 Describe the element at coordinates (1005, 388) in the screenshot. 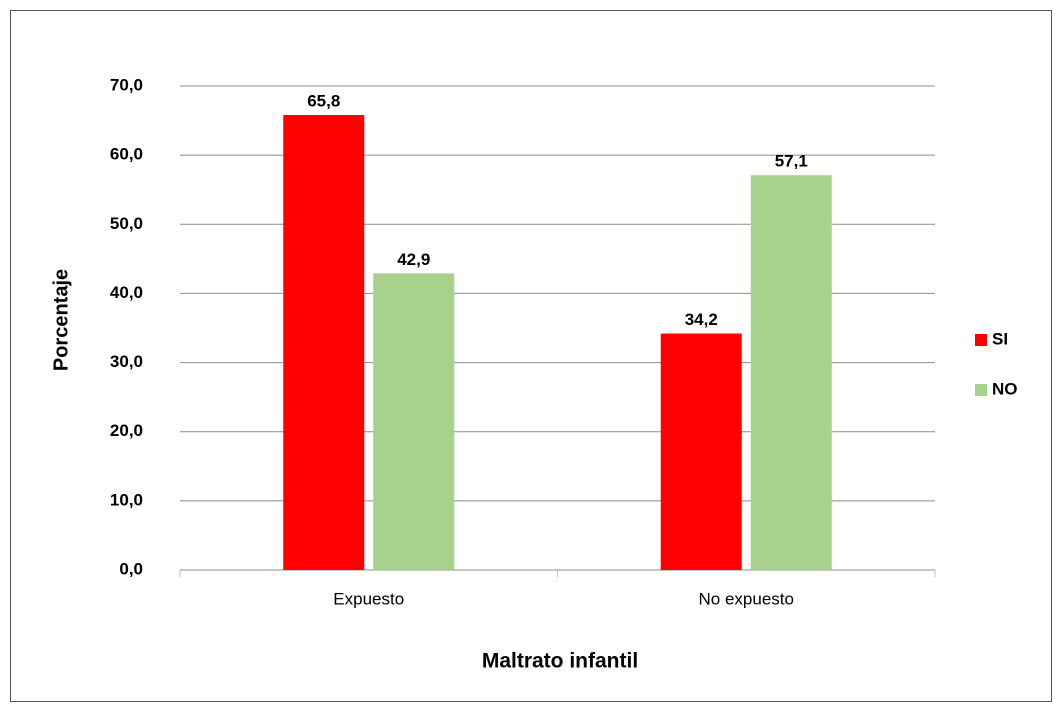

I see `legend-label: NO` at that location.